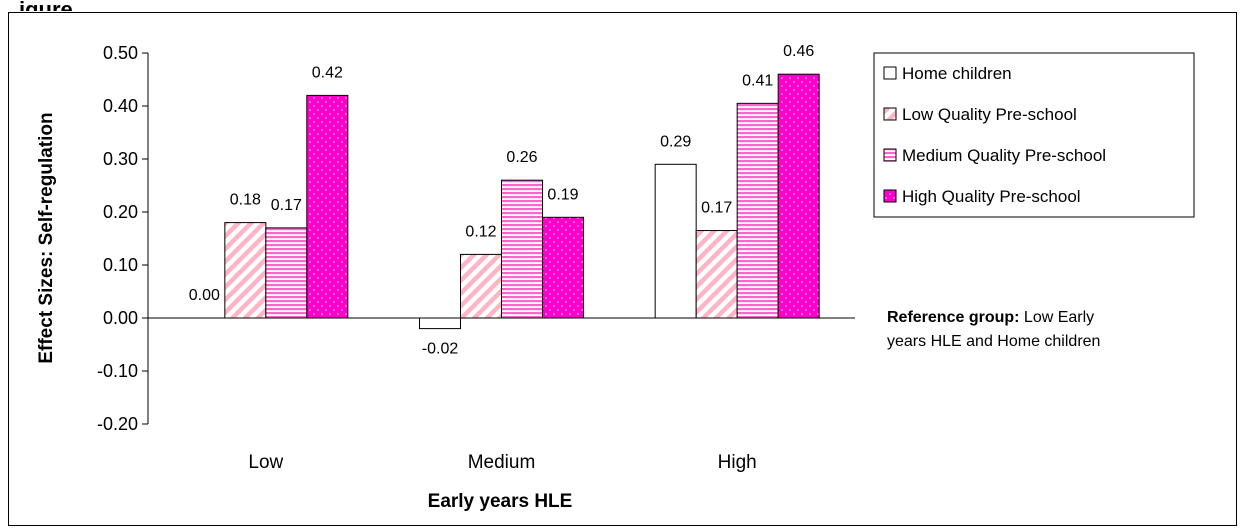  I want to click on legend-label: Medium Quality Pre-school, so click(1004, 155).